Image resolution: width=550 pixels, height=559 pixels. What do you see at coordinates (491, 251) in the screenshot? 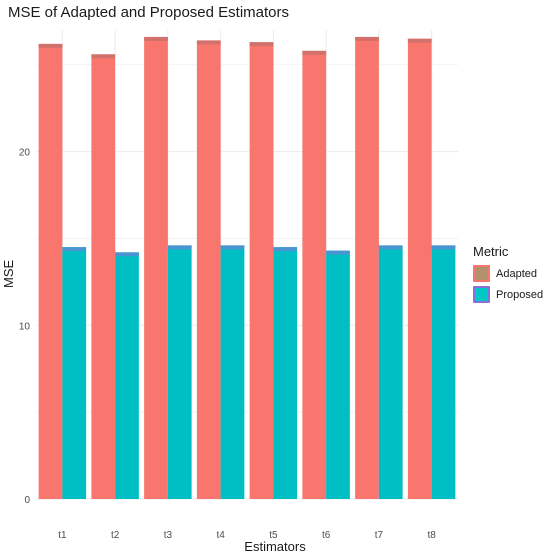
I see `legend-title: Metric` at bounding box center [491, 251].